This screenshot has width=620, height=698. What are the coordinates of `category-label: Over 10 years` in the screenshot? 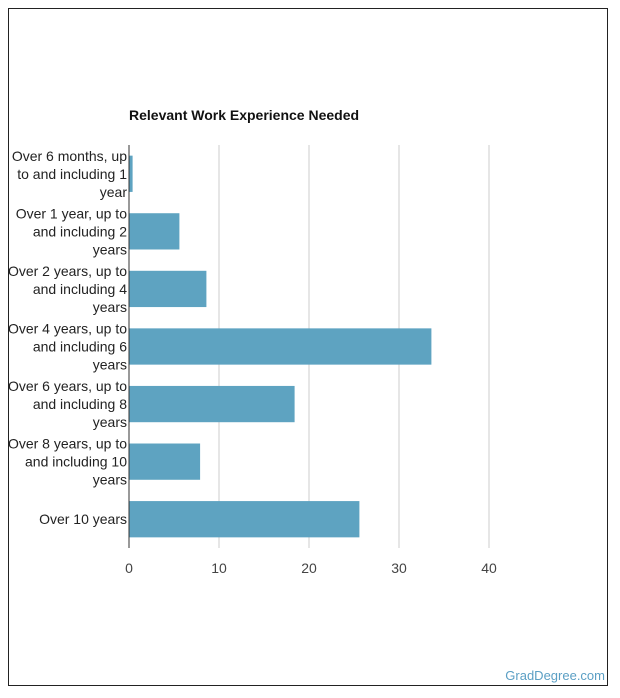 It's located at (83, 519).